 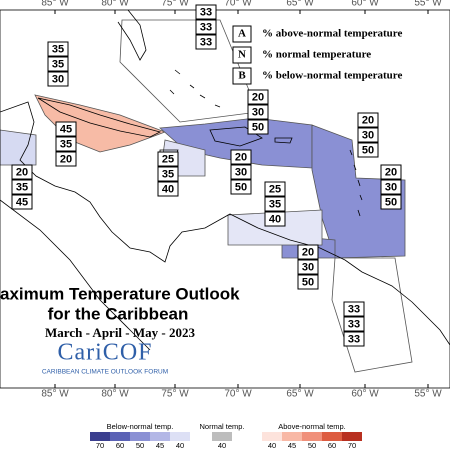 I want to click on logo: CariCOF, so click(x=104, y=353).